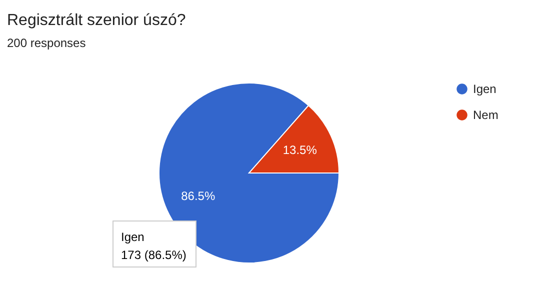  I want to click on legend-label: Nem, so click(485, 115).